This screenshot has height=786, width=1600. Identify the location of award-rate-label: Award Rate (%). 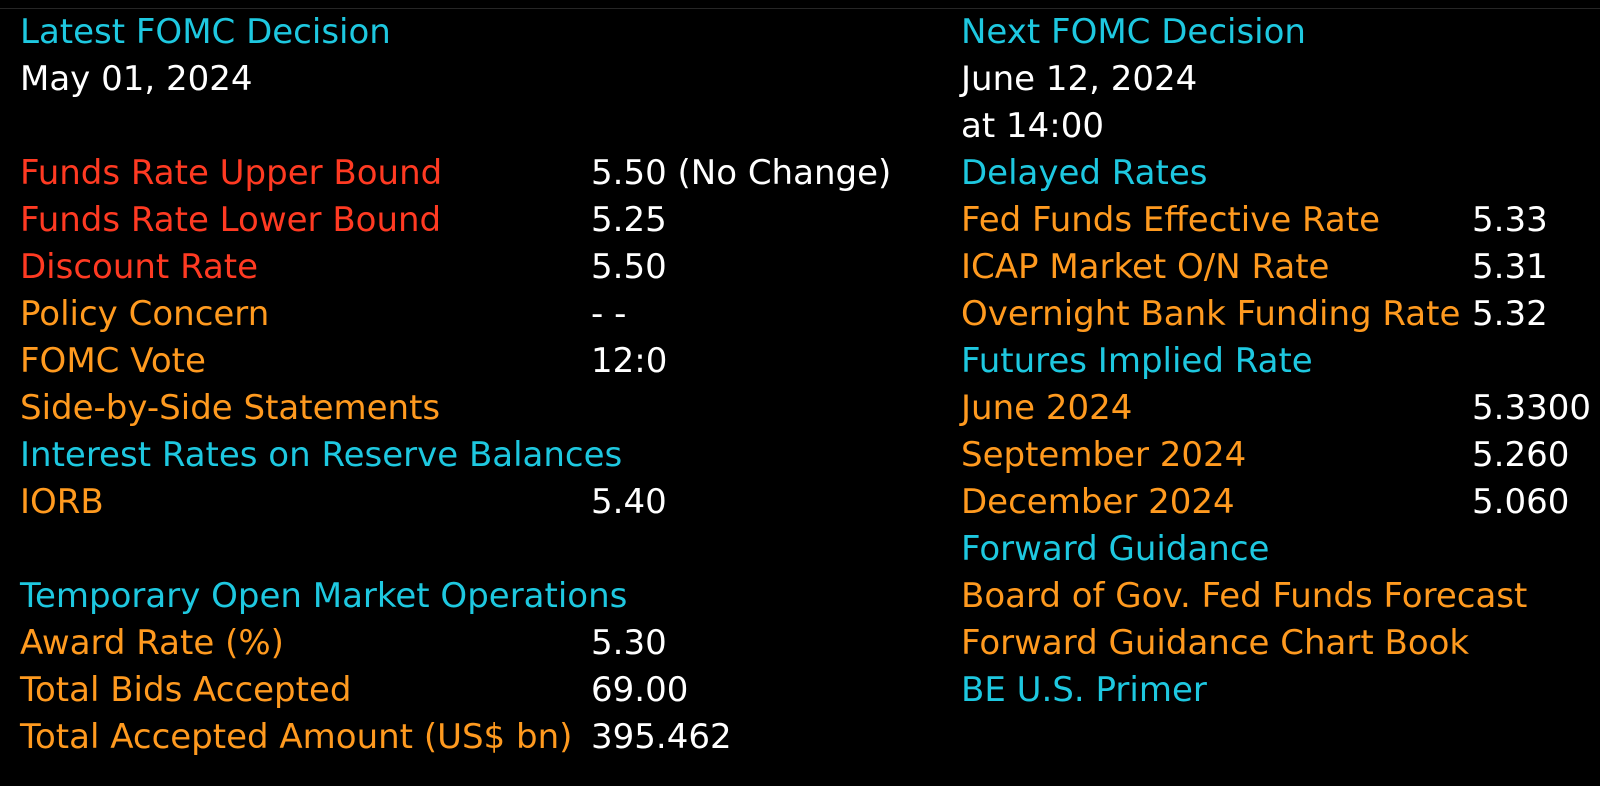
(152, 643).